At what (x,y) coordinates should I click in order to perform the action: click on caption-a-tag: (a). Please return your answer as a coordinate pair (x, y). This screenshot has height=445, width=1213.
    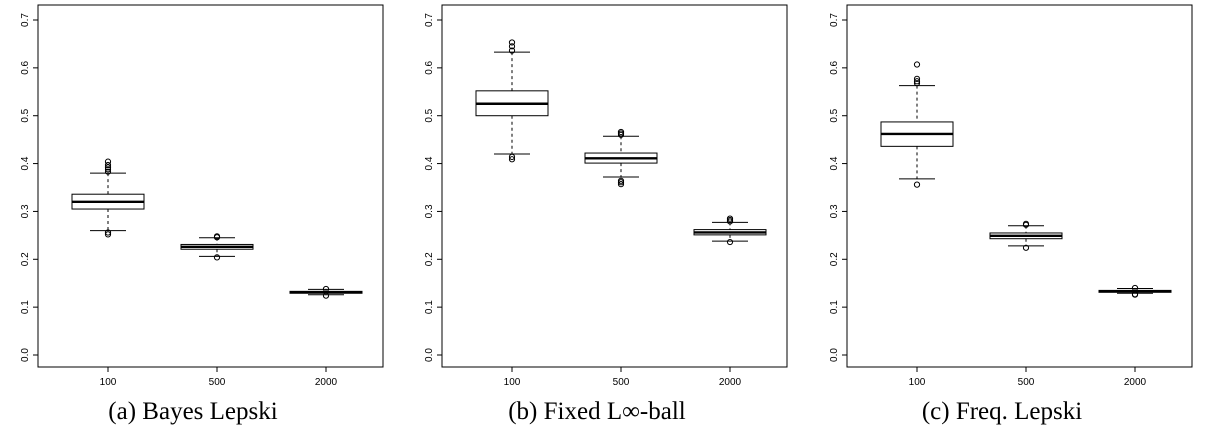
    Looking at the image, I should click on (122, 411).